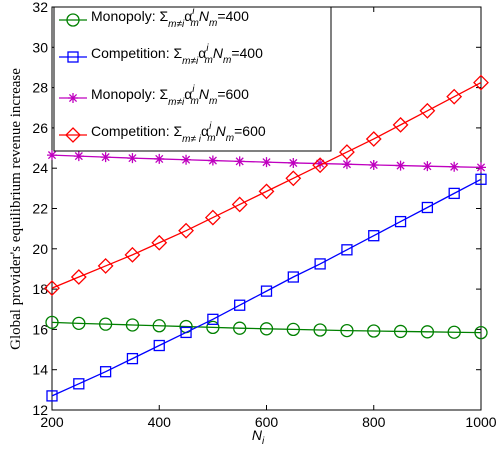 The width and height of the screenshot is (498, 452). What do you see at coordinates (480, 422) in the screenshot?
I see `x-tick-label: 1000` at bounding box center [480, 422].